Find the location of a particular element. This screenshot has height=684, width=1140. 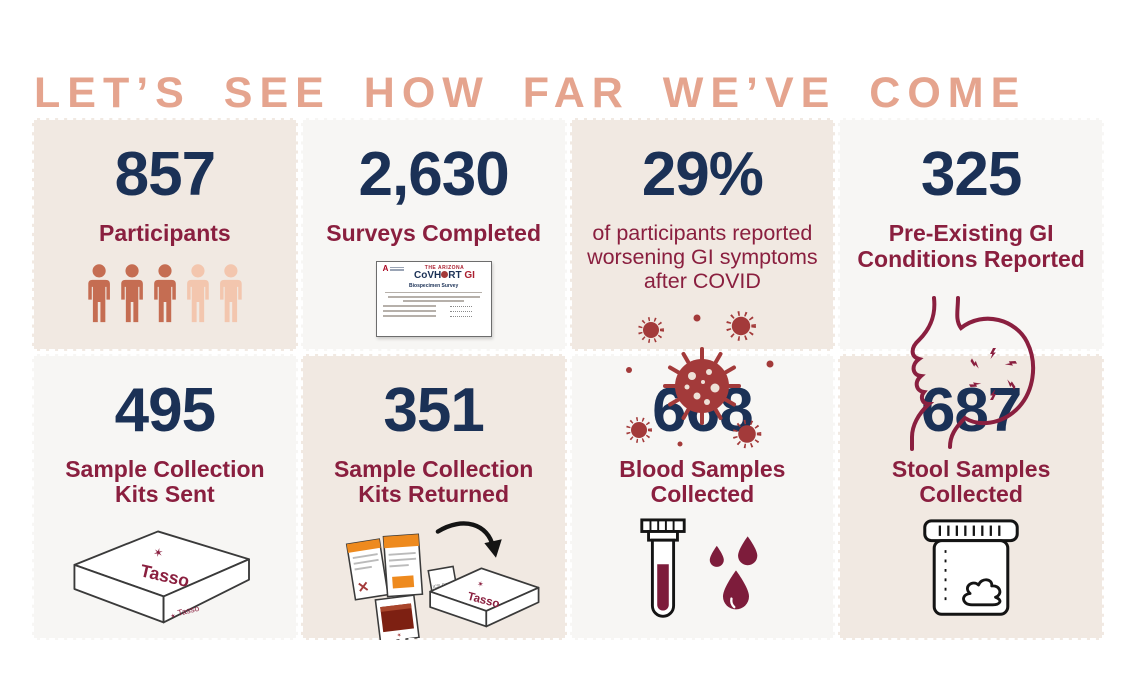

university-logo: A is located at coordinates (394, 268).